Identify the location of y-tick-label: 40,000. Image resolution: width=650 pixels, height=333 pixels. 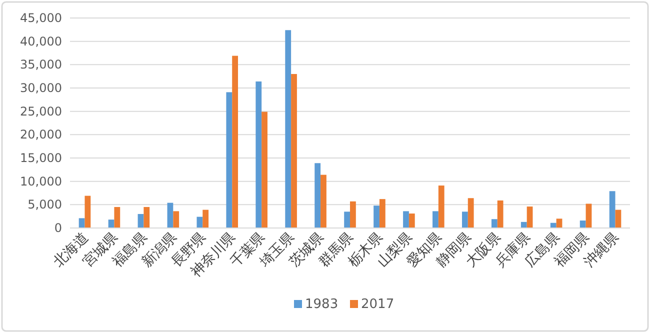
(41, 41).